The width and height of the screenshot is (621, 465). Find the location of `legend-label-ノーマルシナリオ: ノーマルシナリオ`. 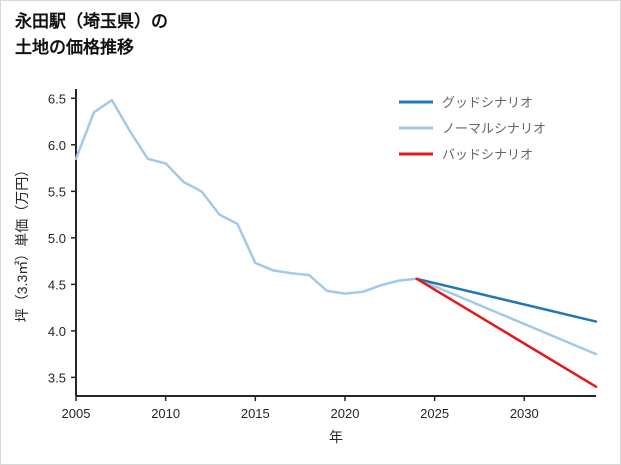

legend-label-ノーマルシナリオ: ノーマルシナリオ is located at coordinates (494, 128).